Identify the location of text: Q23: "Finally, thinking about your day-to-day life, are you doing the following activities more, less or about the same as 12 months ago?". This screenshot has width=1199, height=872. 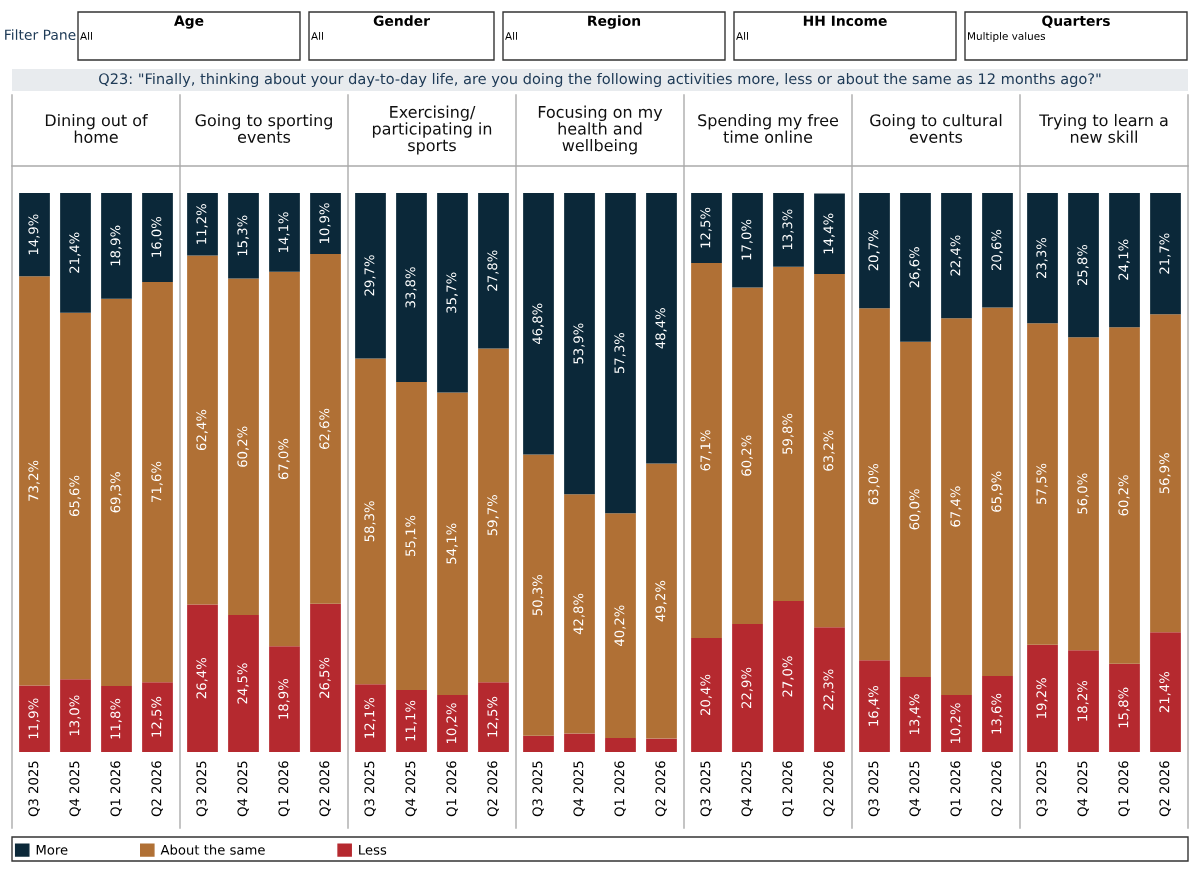
(600, 80).